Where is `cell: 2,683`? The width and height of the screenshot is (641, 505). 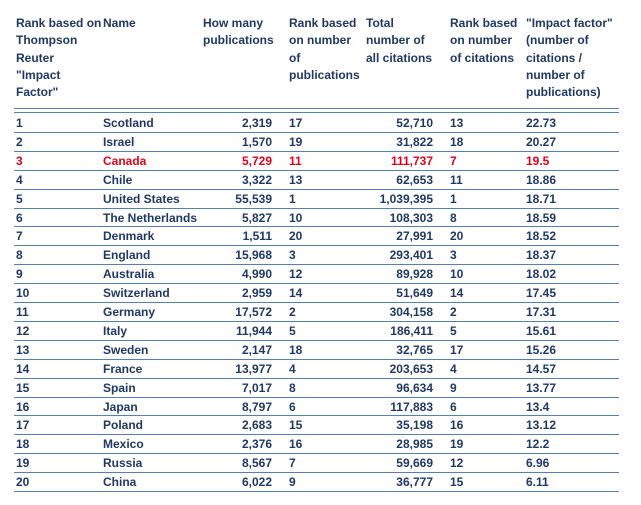
cell: 2,683 is located at coordinates (256, 425).